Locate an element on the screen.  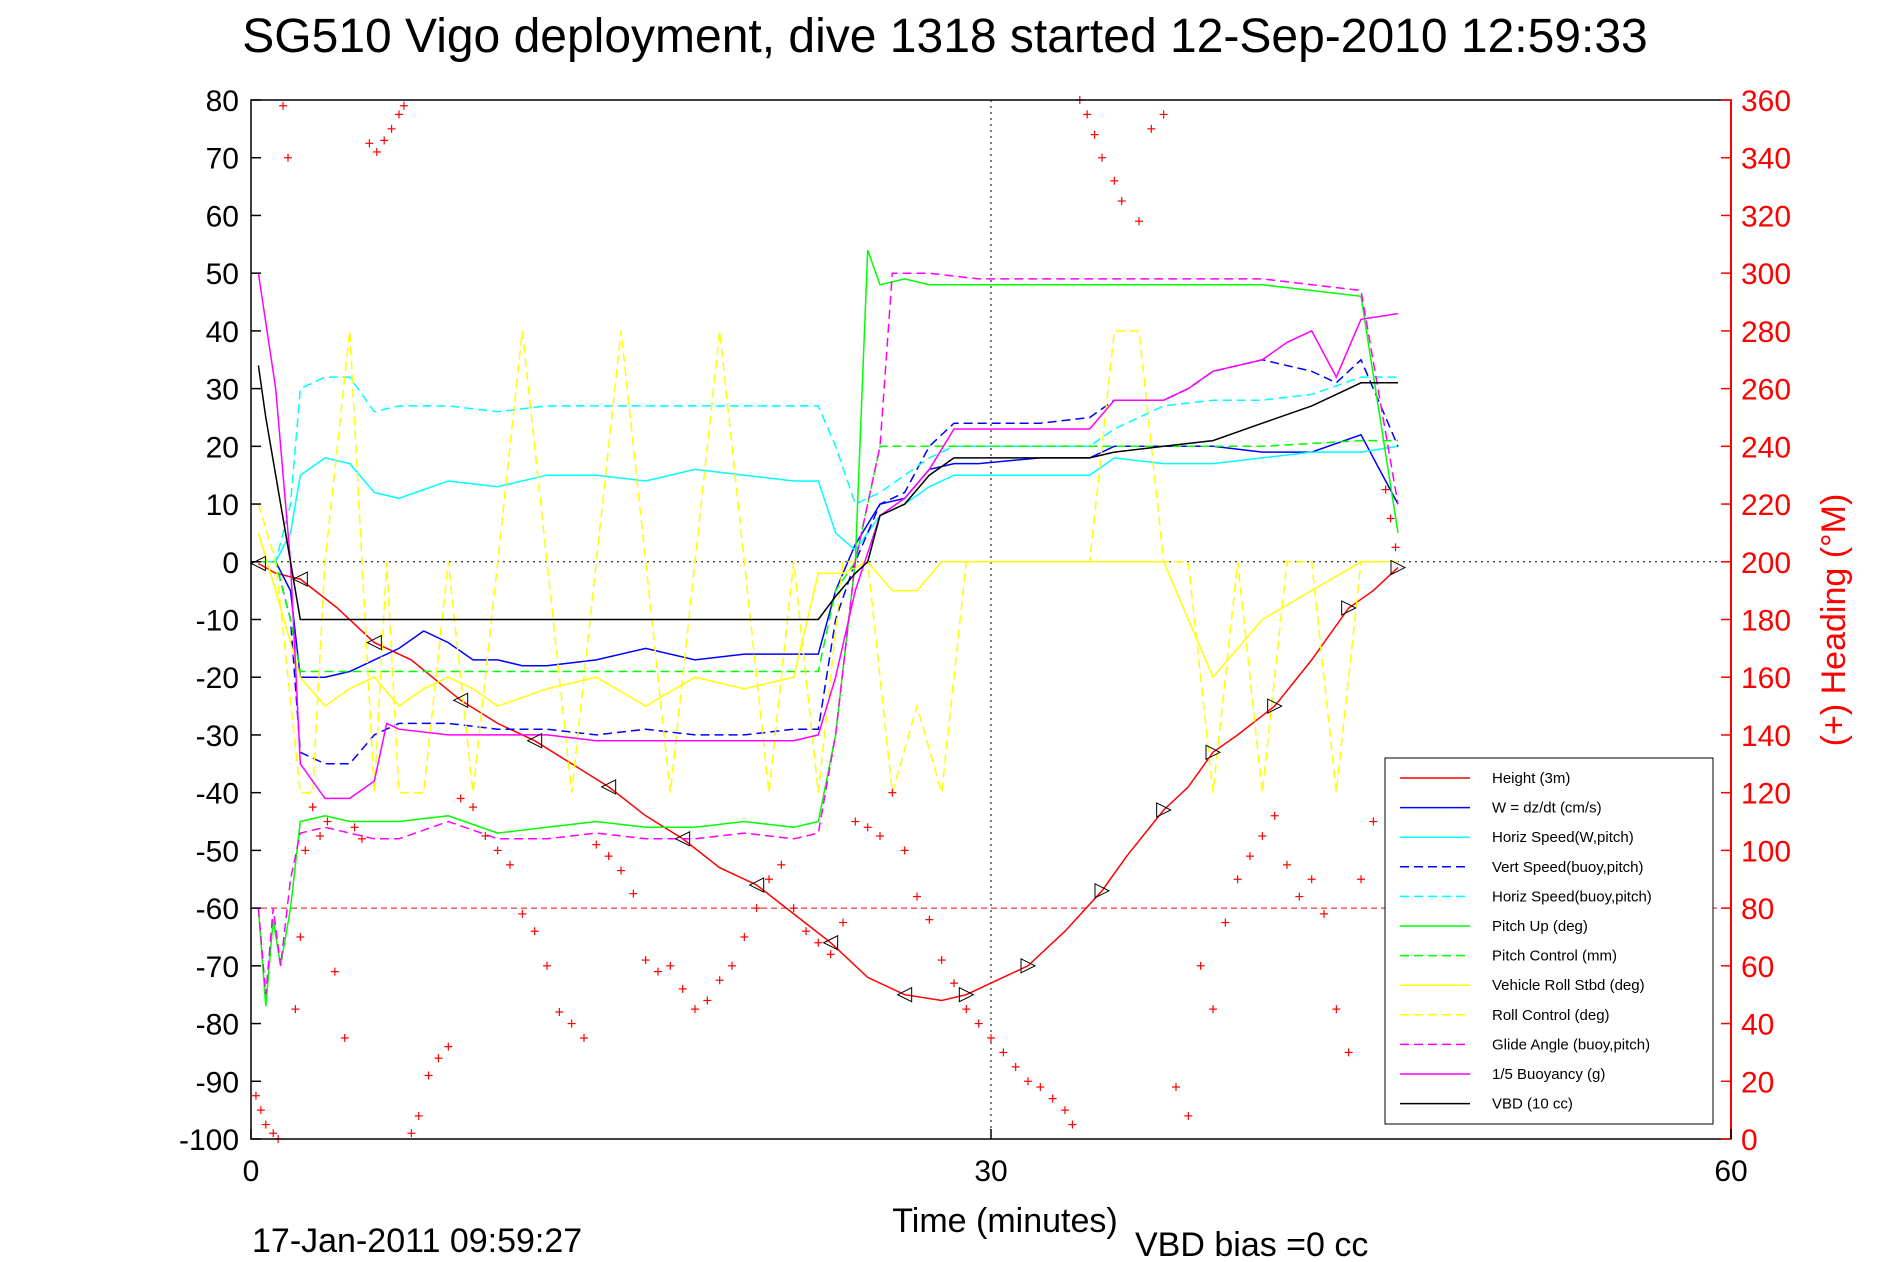
right-tick-label: 320 is located at coordinates (1766, 216).